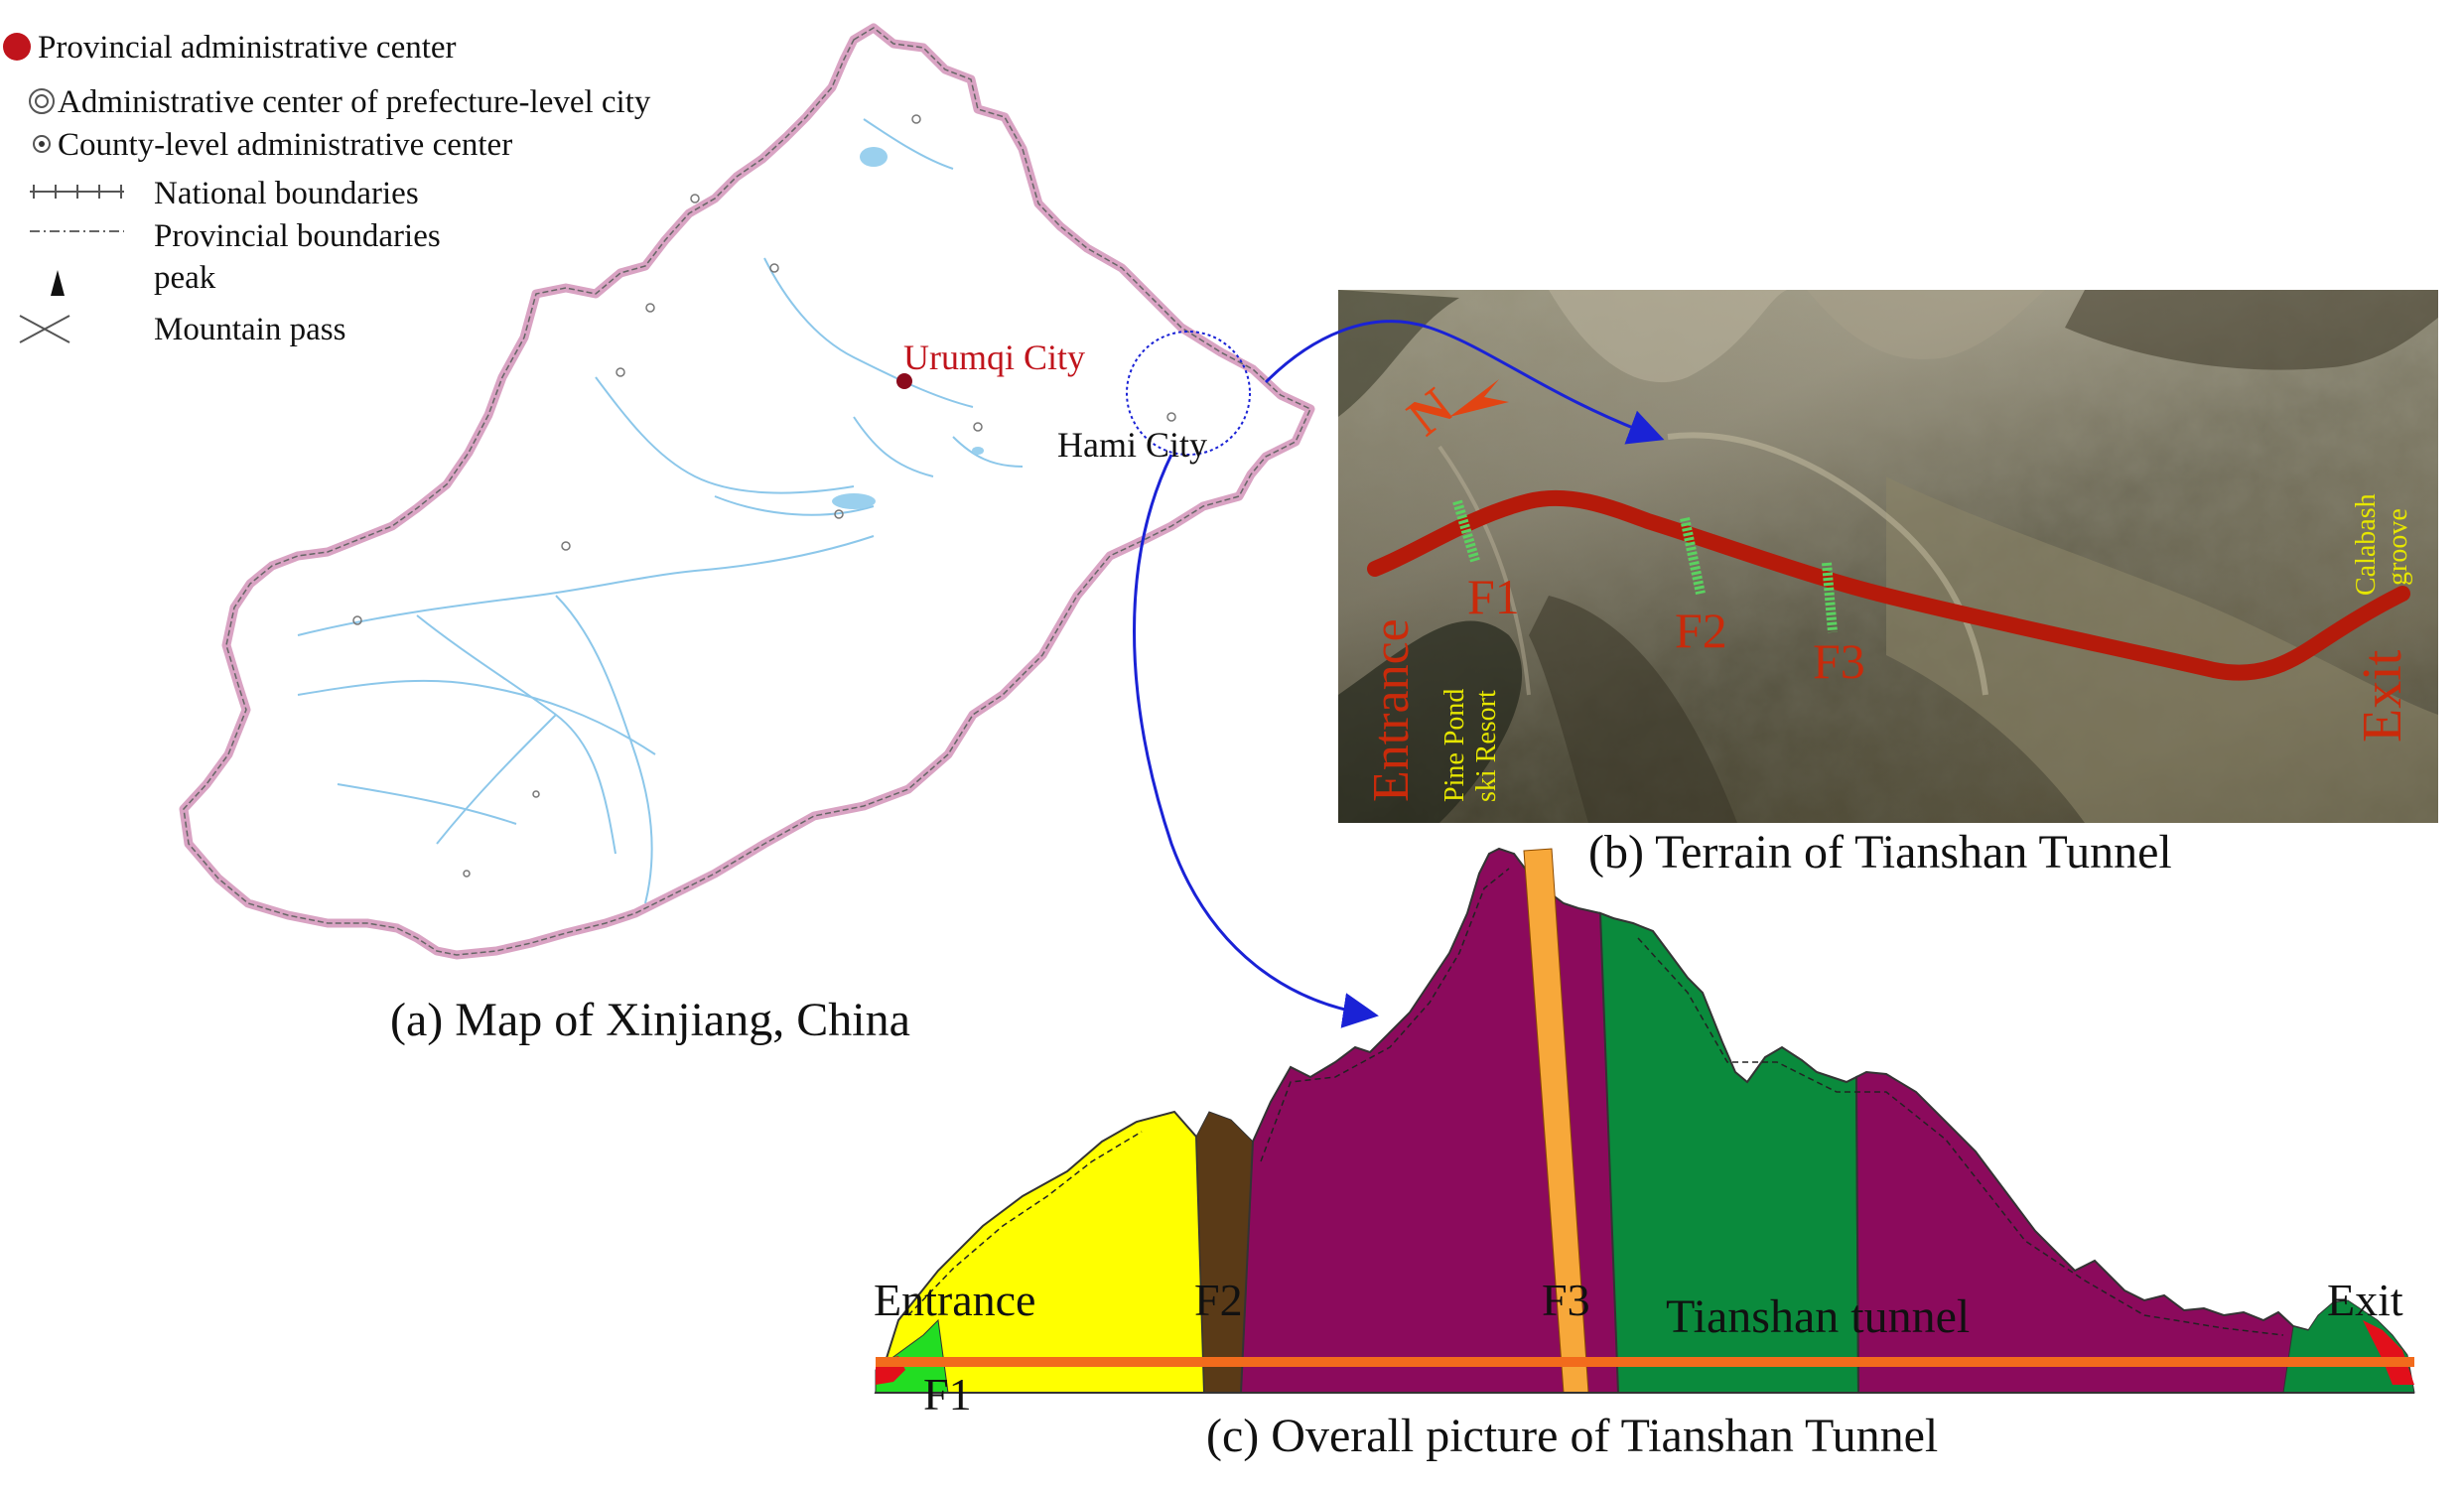 Image resolution: width=2464 pixels, height=1488 pixels. I want to click on hami-highlight-circle, so click(1188, 393).